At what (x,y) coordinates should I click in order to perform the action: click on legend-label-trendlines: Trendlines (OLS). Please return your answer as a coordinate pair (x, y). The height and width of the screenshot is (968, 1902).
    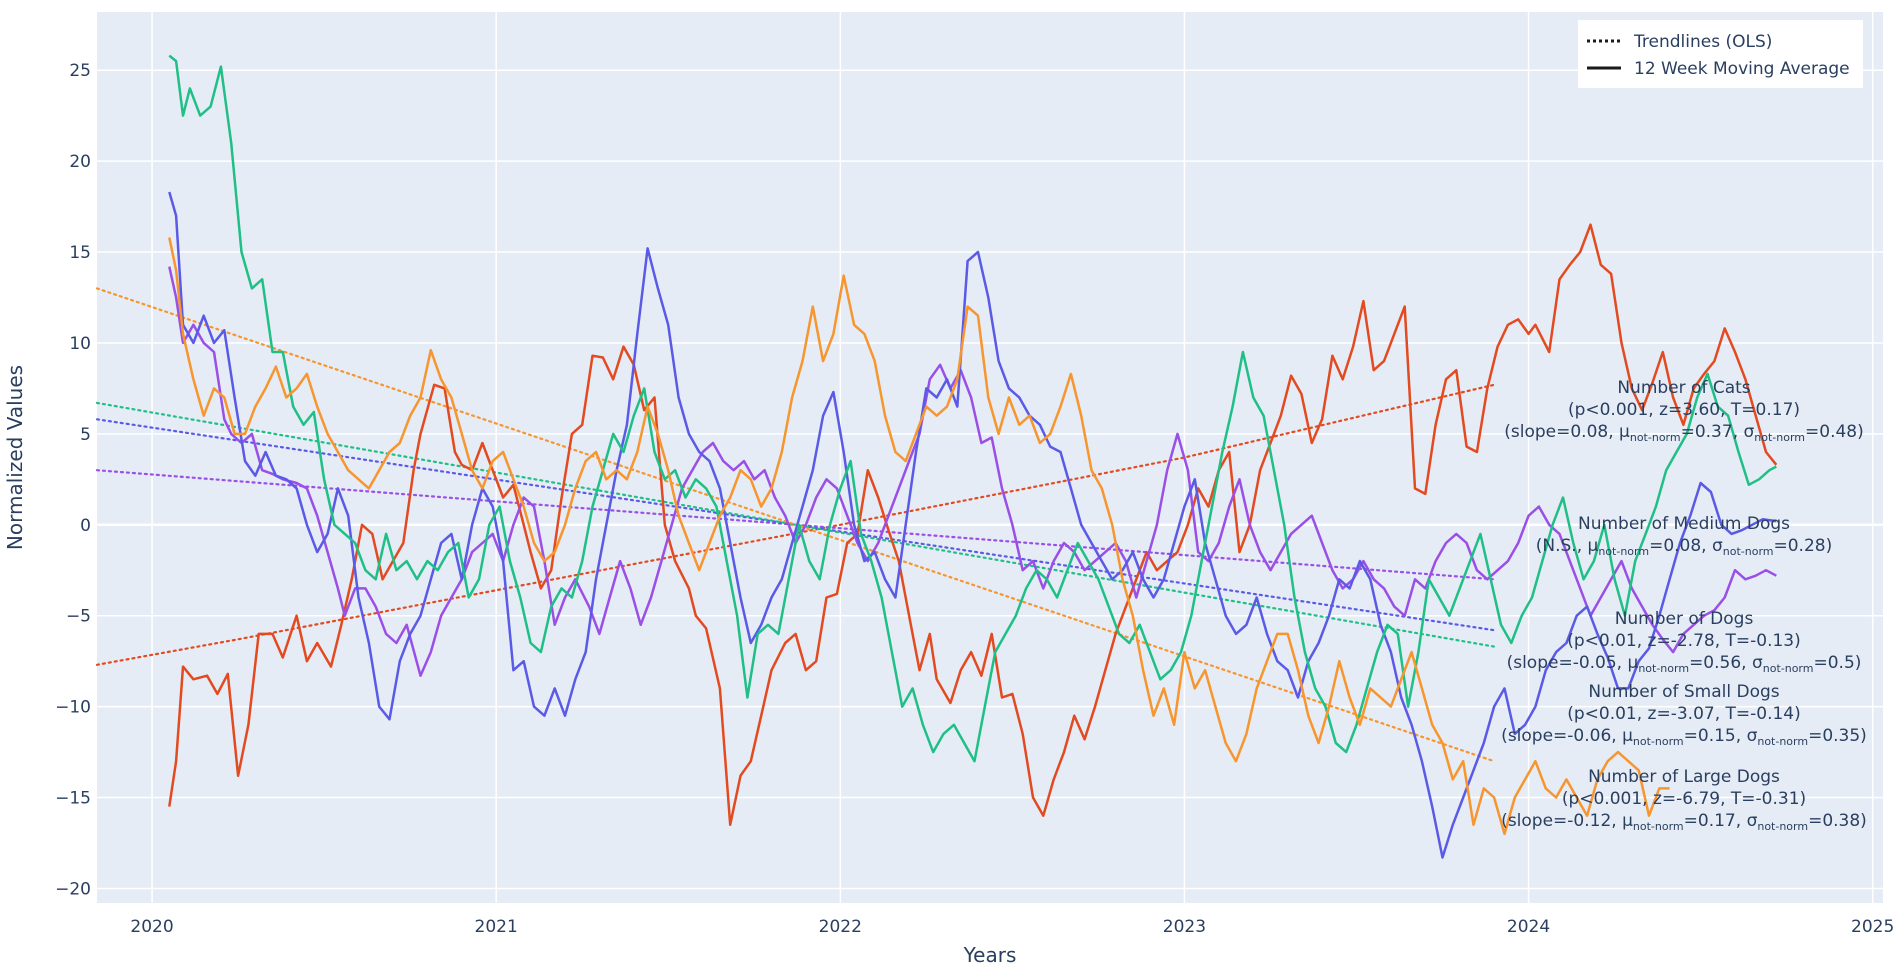
    Looking at the image, I should click on (1702, 42).